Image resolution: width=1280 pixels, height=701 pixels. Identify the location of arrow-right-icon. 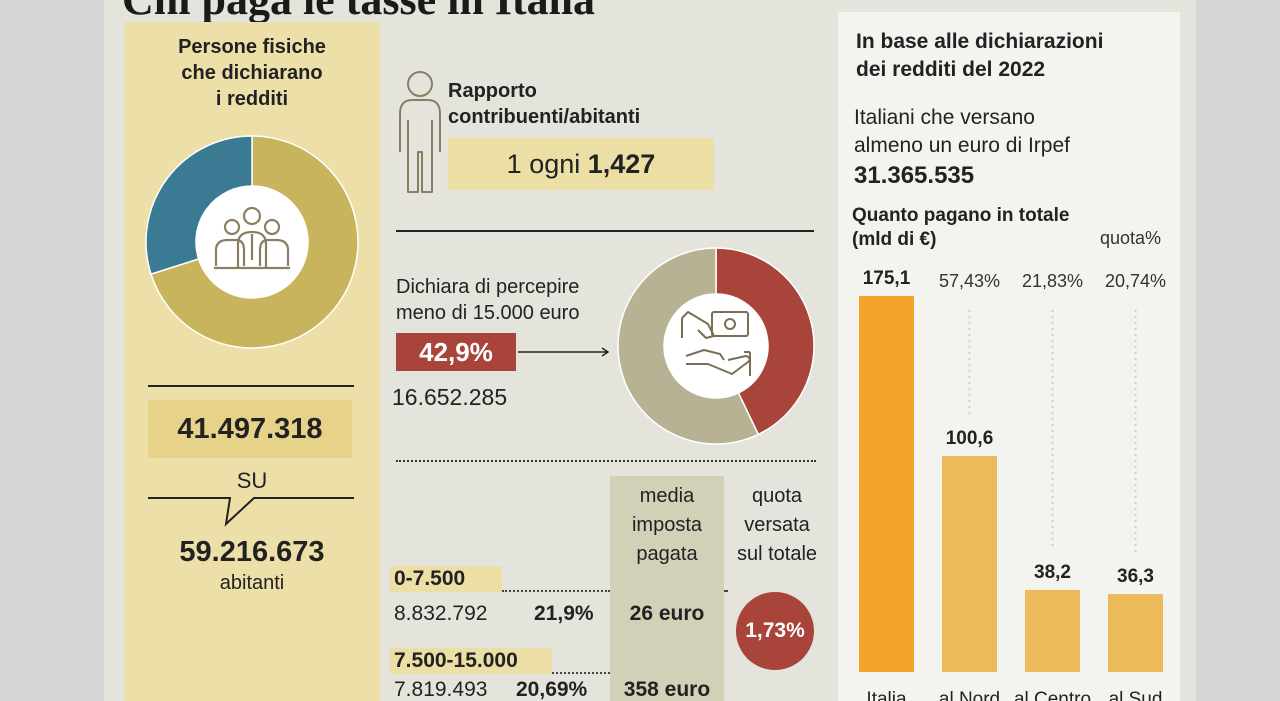
(564, 352).